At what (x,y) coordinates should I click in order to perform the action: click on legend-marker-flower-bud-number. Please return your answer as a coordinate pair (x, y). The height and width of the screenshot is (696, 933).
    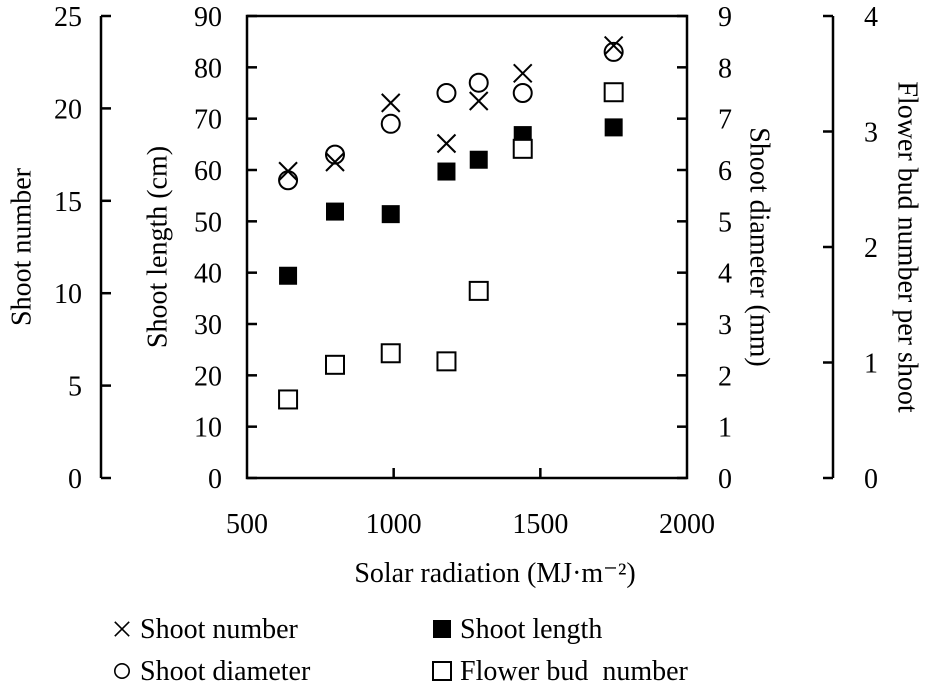
    Looking at the image, I should click on (442, 671).